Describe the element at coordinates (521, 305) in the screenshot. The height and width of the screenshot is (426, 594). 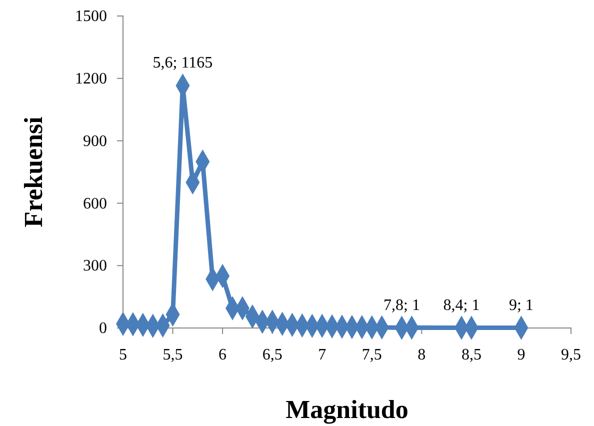
I see `annotation: 9; 1` at that location.